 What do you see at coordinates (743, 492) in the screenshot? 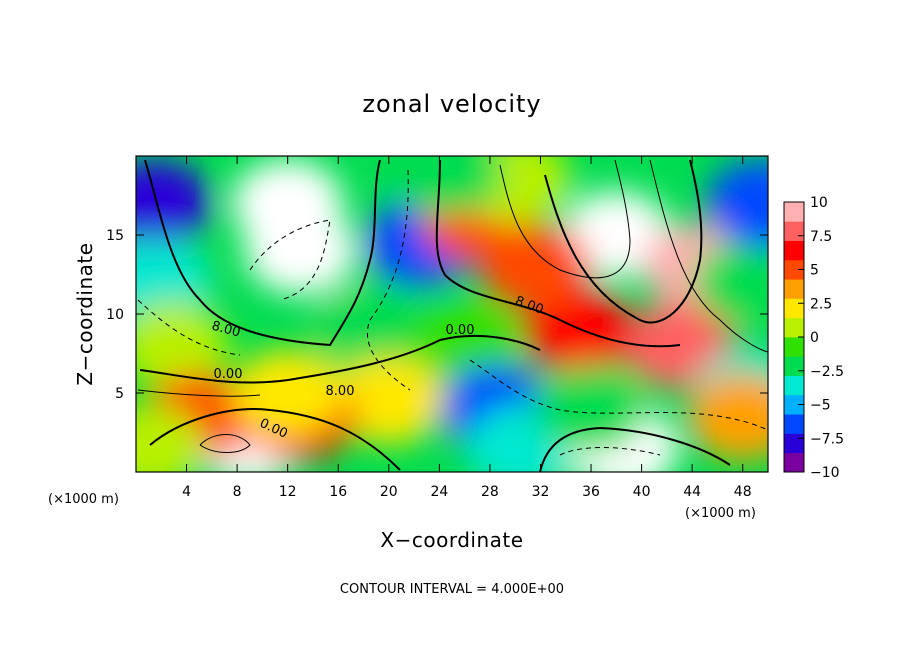
I see `x-tick-label-48: 48` at bounding box center [743, 492].